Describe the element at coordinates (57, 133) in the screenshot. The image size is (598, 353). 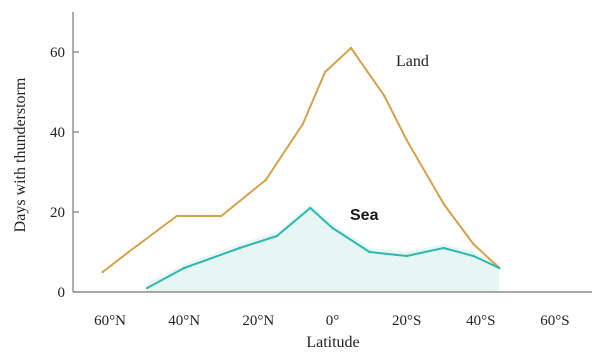
I see `y-tick-label: 40` at that location.